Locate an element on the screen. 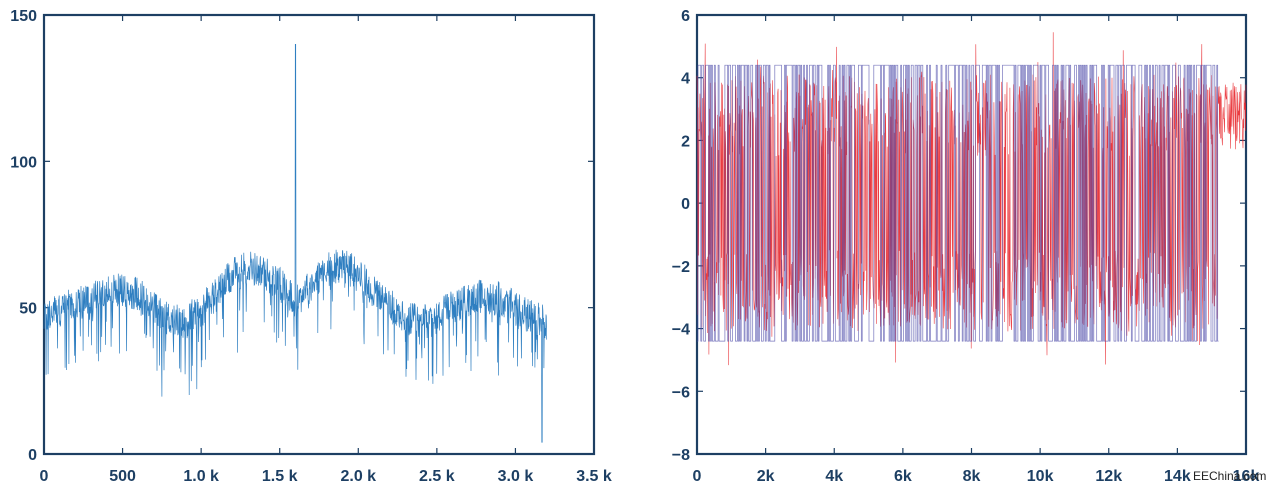  left-y-tick-label: 50 is located at coordinates (28, 309).